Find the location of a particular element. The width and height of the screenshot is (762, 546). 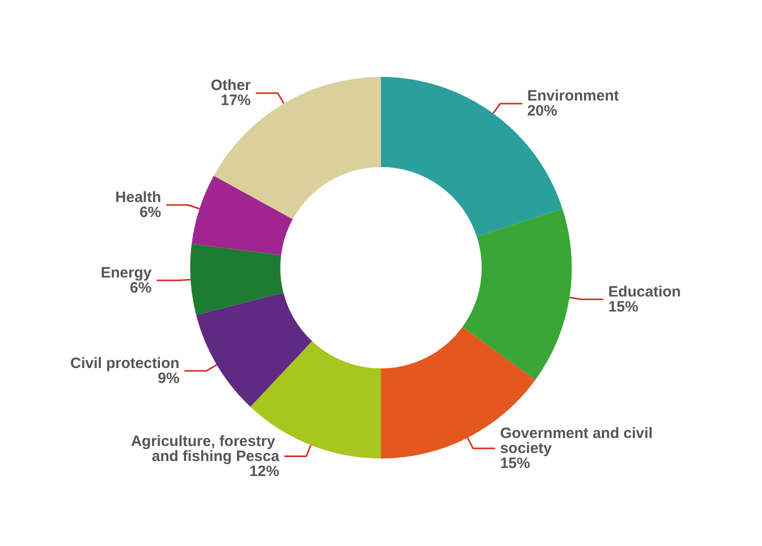

slice-label: Government and civil society is located at coordinates (578, 440).